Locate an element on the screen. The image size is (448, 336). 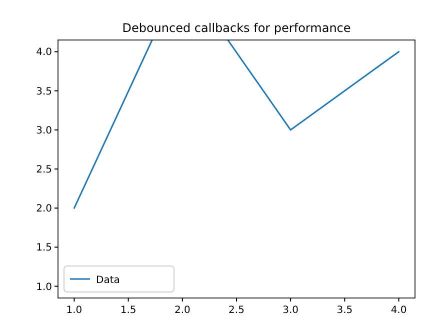
legend-label: Data is located at coordinates (108, 280).